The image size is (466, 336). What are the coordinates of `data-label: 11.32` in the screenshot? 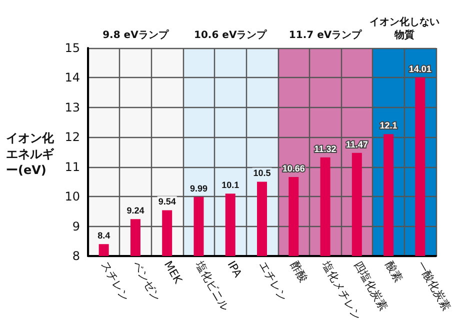 It's located at (325, 149).